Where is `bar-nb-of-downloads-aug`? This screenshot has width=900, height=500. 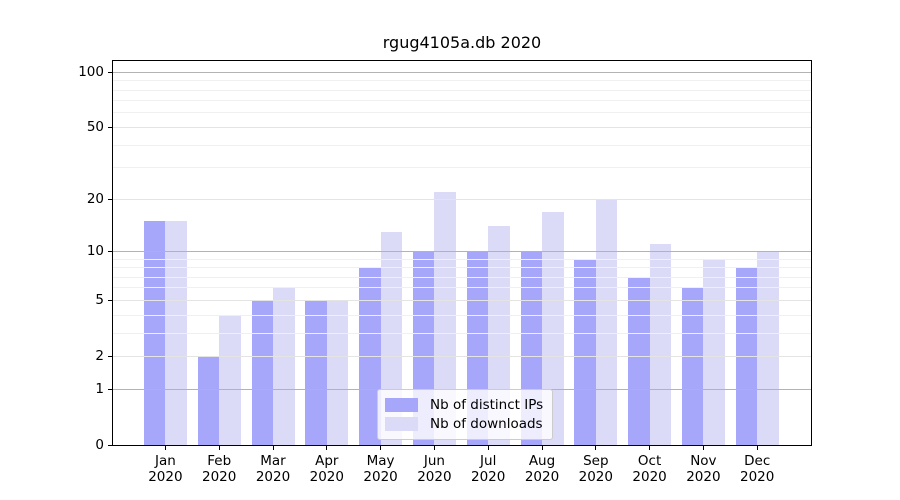
bar-nb-of-downloads-aug is located at coordinates (553, 328).